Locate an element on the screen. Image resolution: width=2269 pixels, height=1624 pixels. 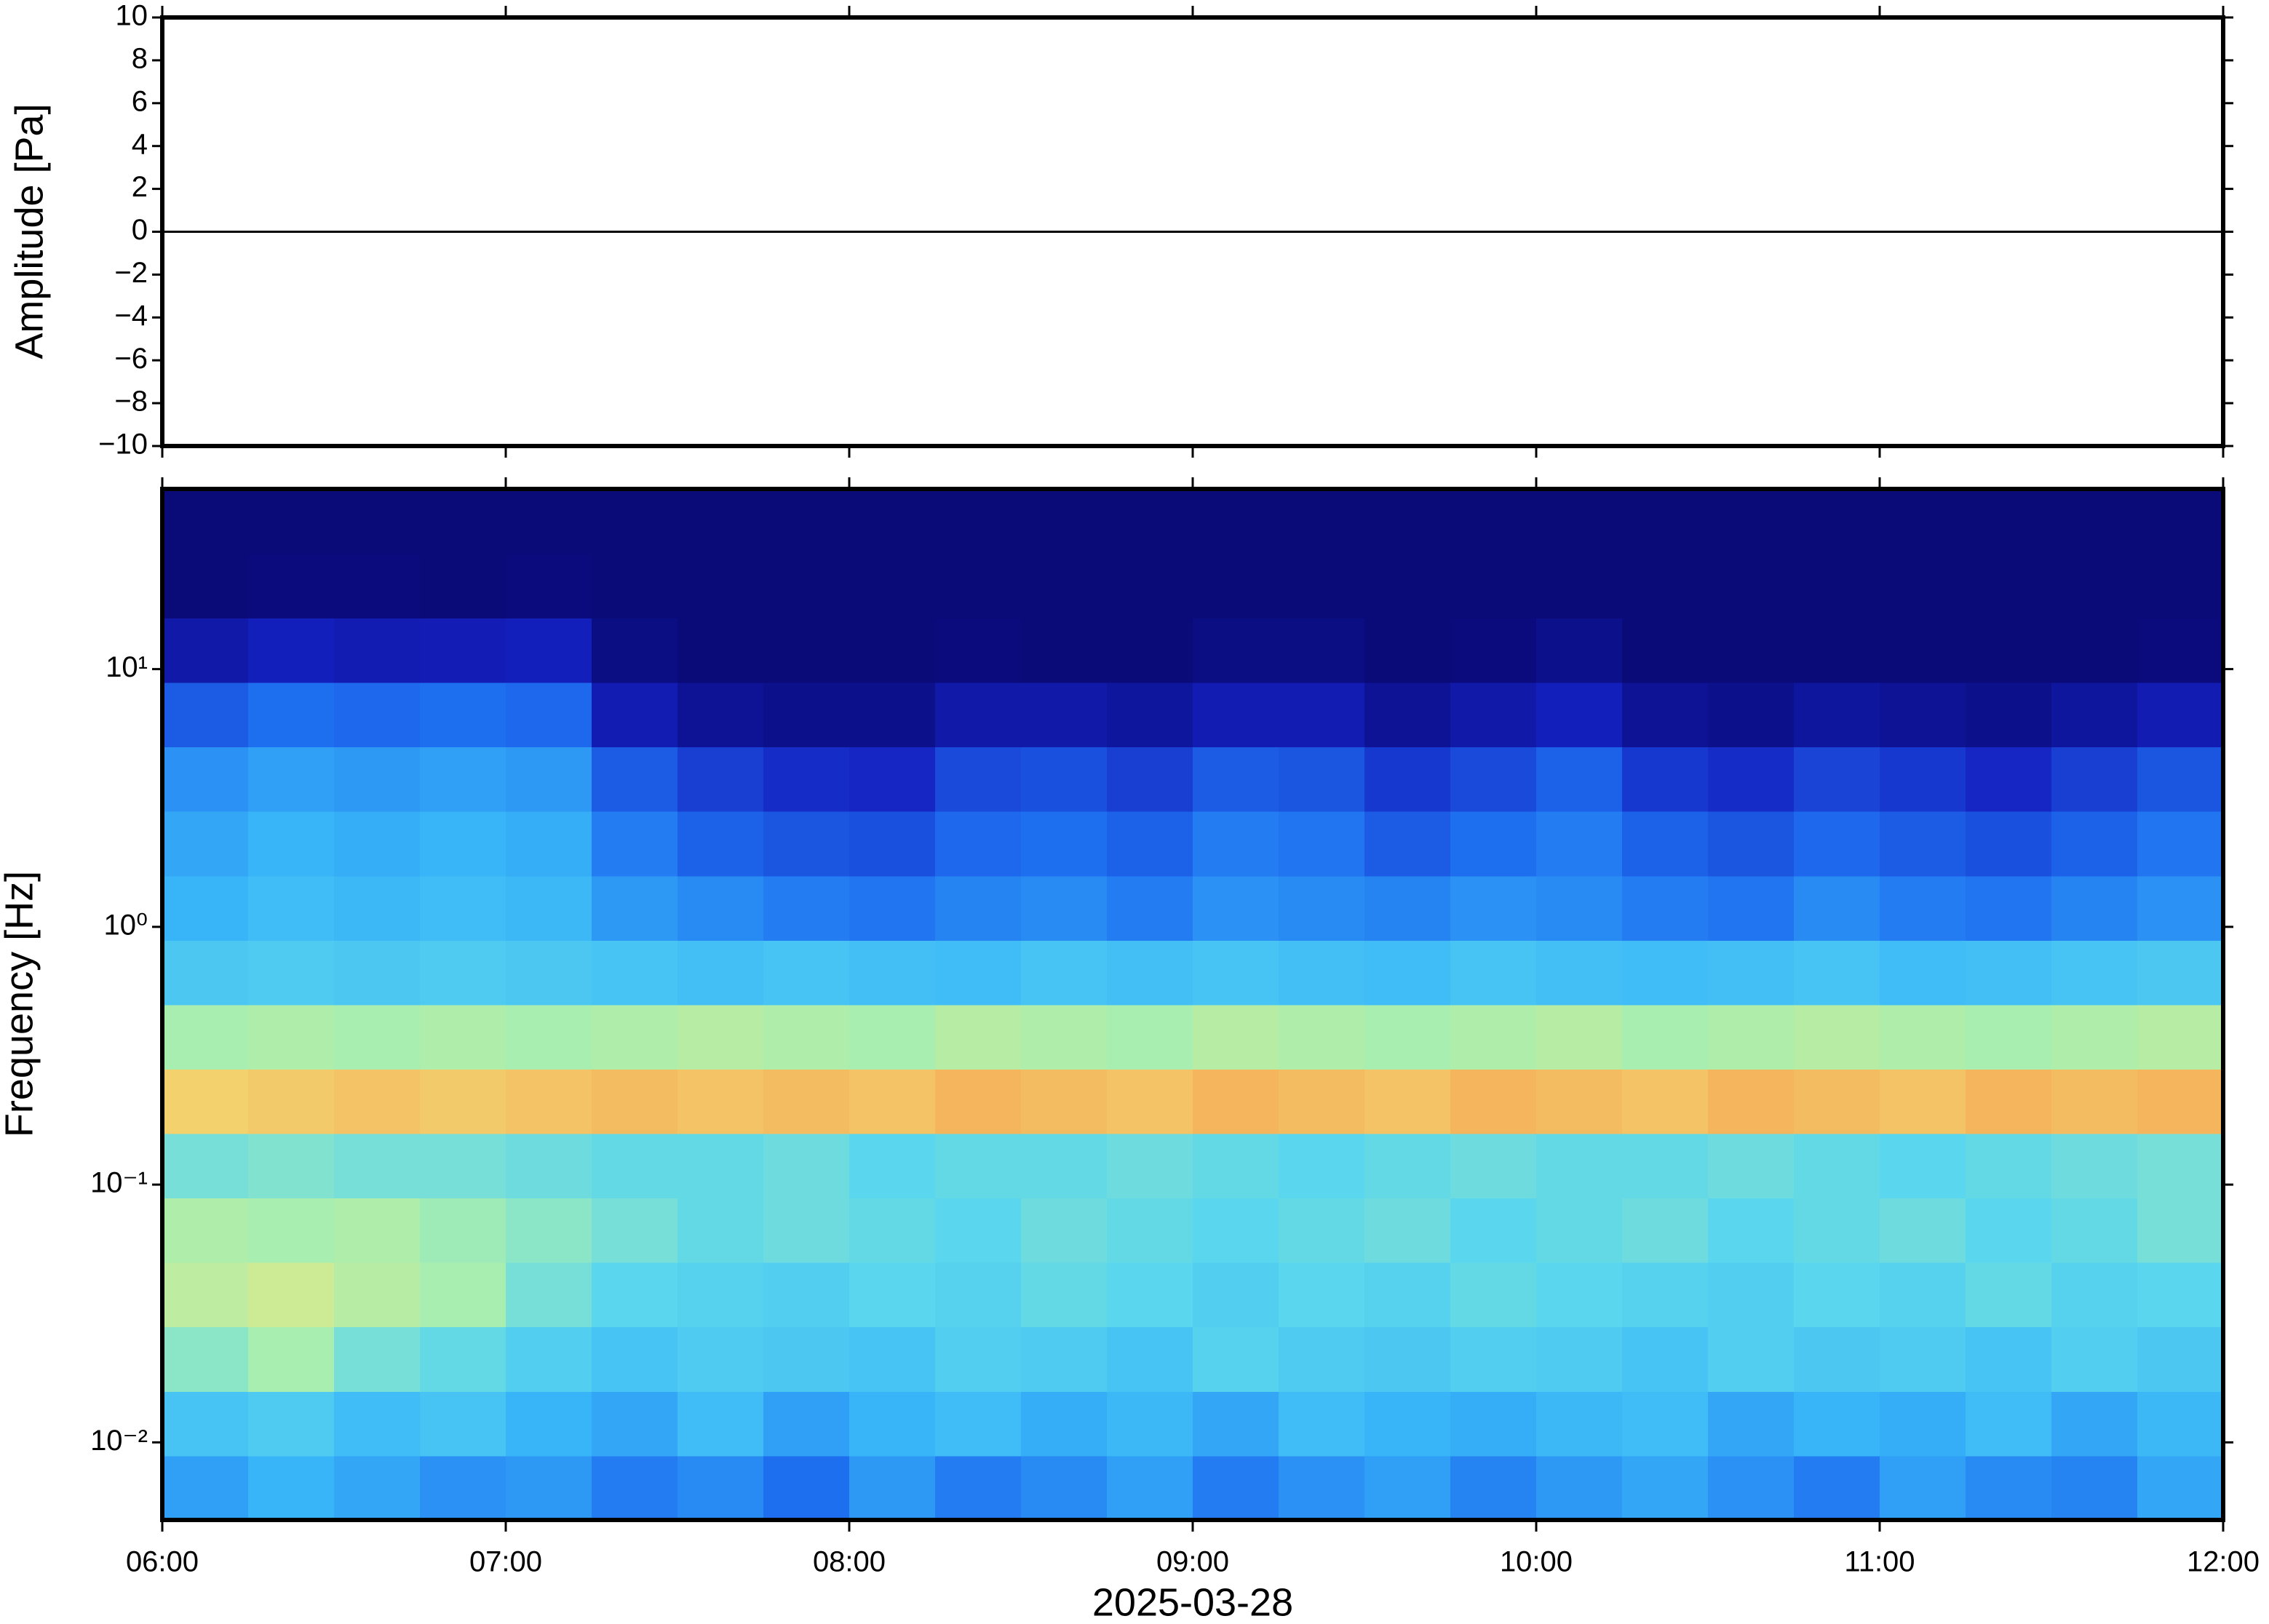
y-tick-label: 0 is located at coordinates (140, 230).